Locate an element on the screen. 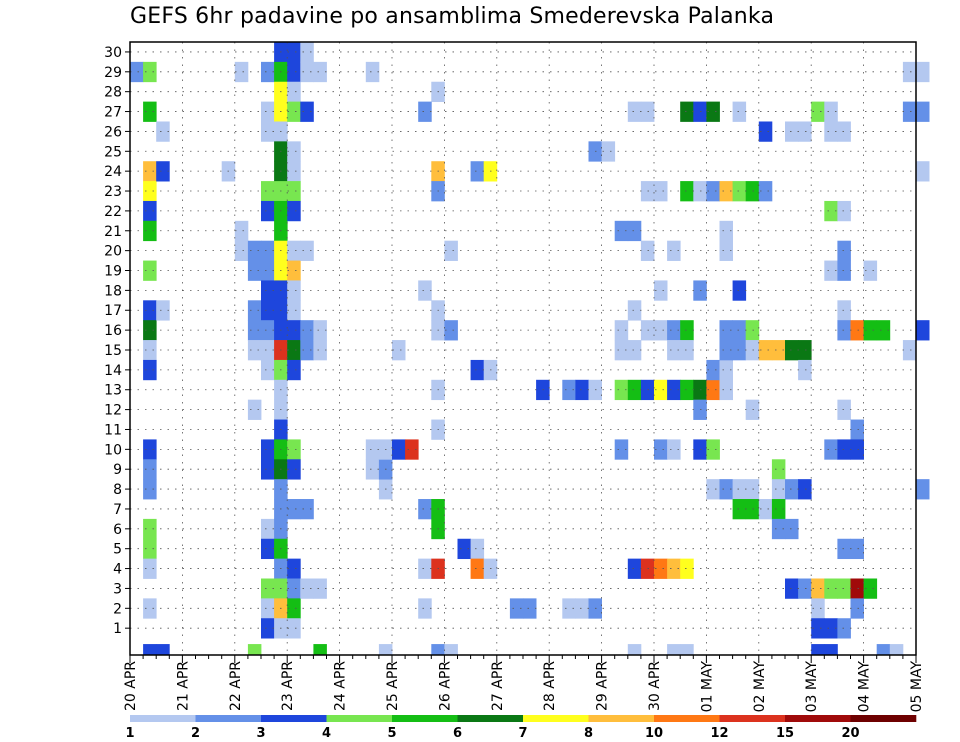  x-tick-label: 20 APR is located at coordinates (131, 686).